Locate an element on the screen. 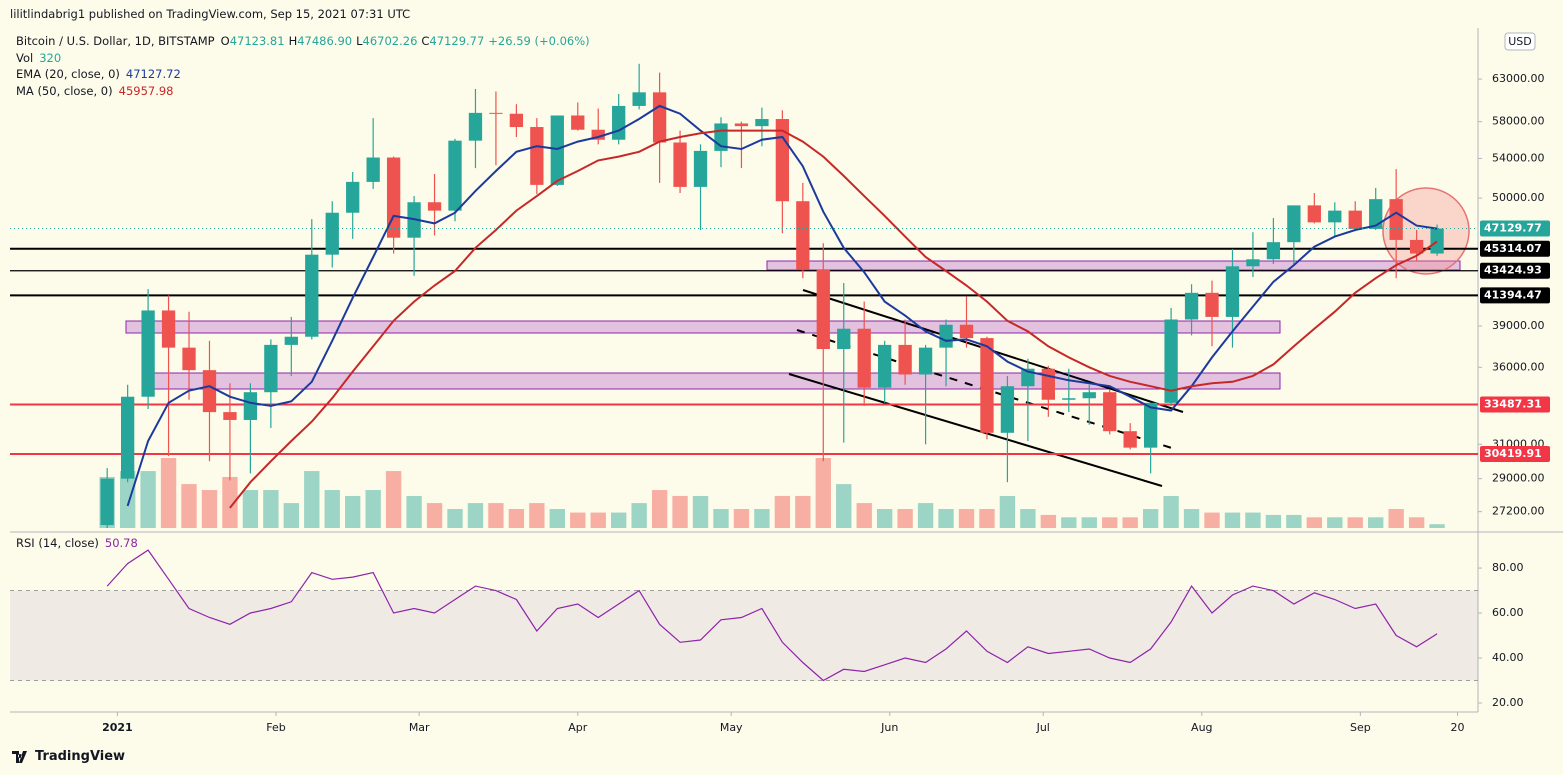  last-price-label: 47129.77 is located at coordinates (1513, 228).